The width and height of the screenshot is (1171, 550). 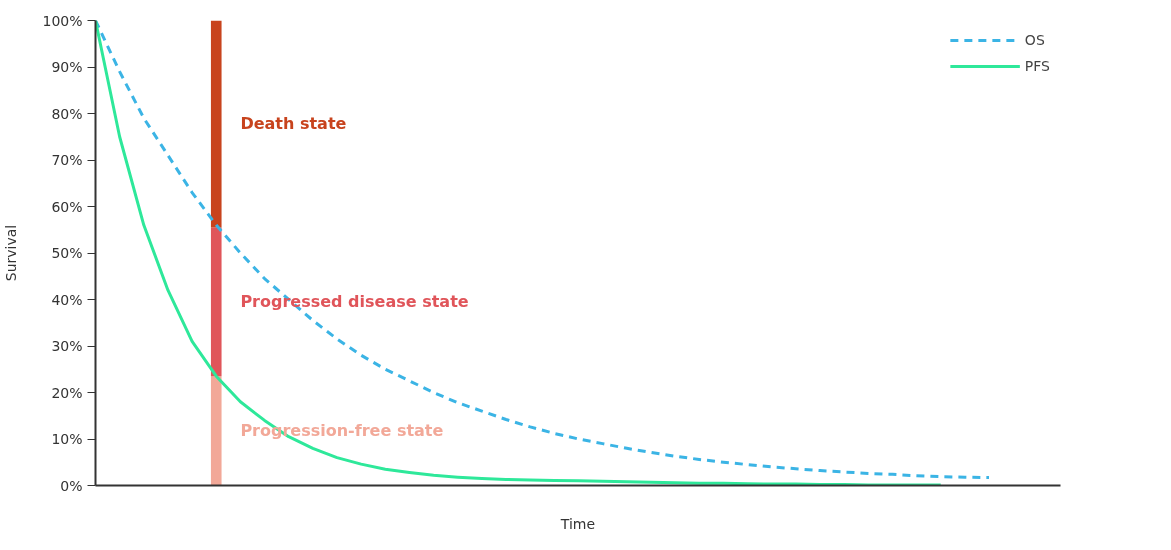 What do you see at coordinates (11, 253) in the screenshot?
I see `y-axis-title: Survival` at bounding box center [11, 253].